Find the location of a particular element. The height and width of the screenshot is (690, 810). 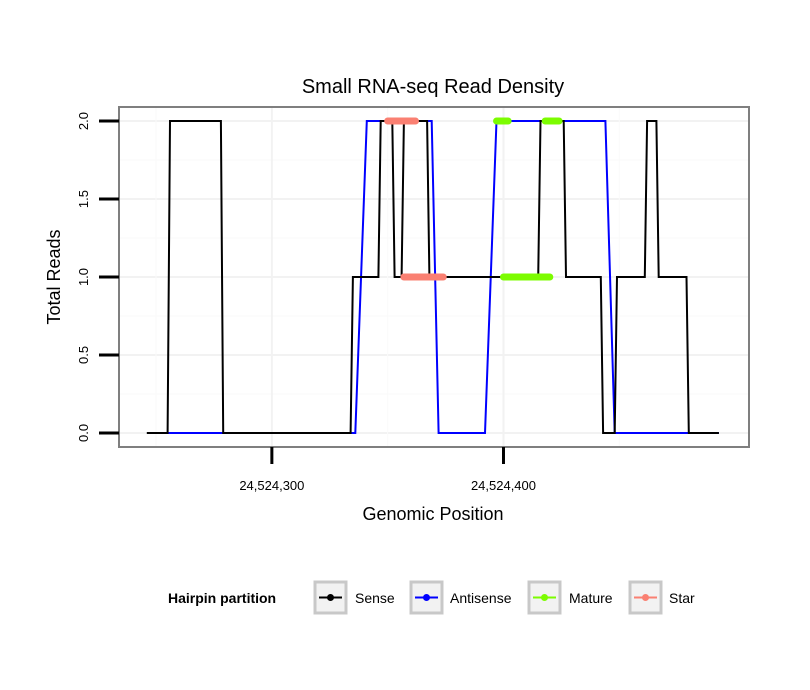

chart-title: Small RNA-seq Read Density is located at coordinates (433, 87).